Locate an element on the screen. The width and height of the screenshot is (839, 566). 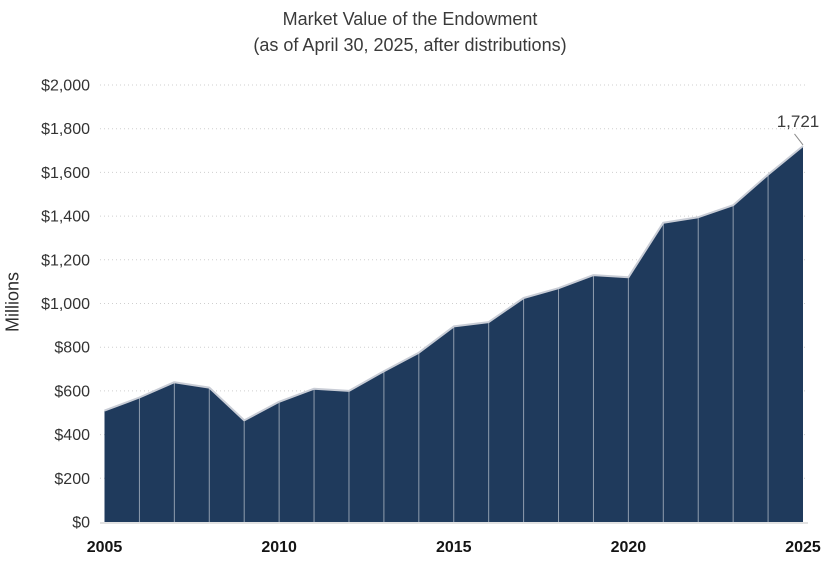
ytick-label: $200 is located at coordinates (72, 479).